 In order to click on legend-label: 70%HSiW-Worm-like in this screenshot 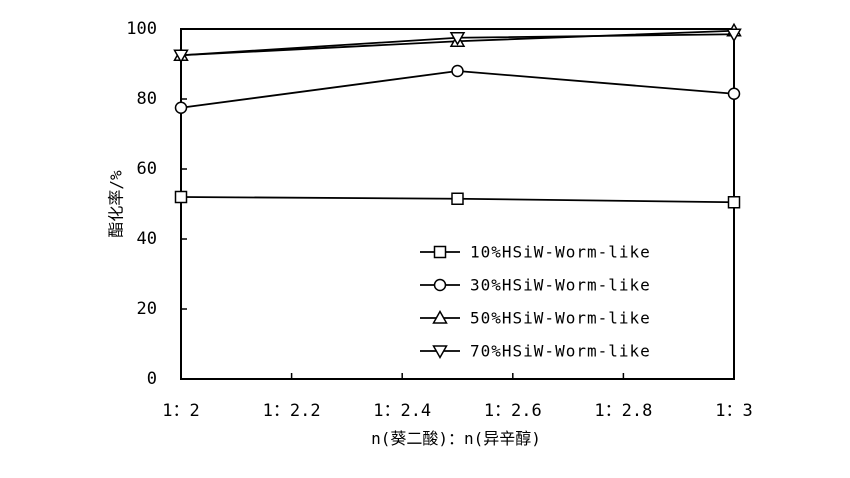, I will do `click(560, 351)`.